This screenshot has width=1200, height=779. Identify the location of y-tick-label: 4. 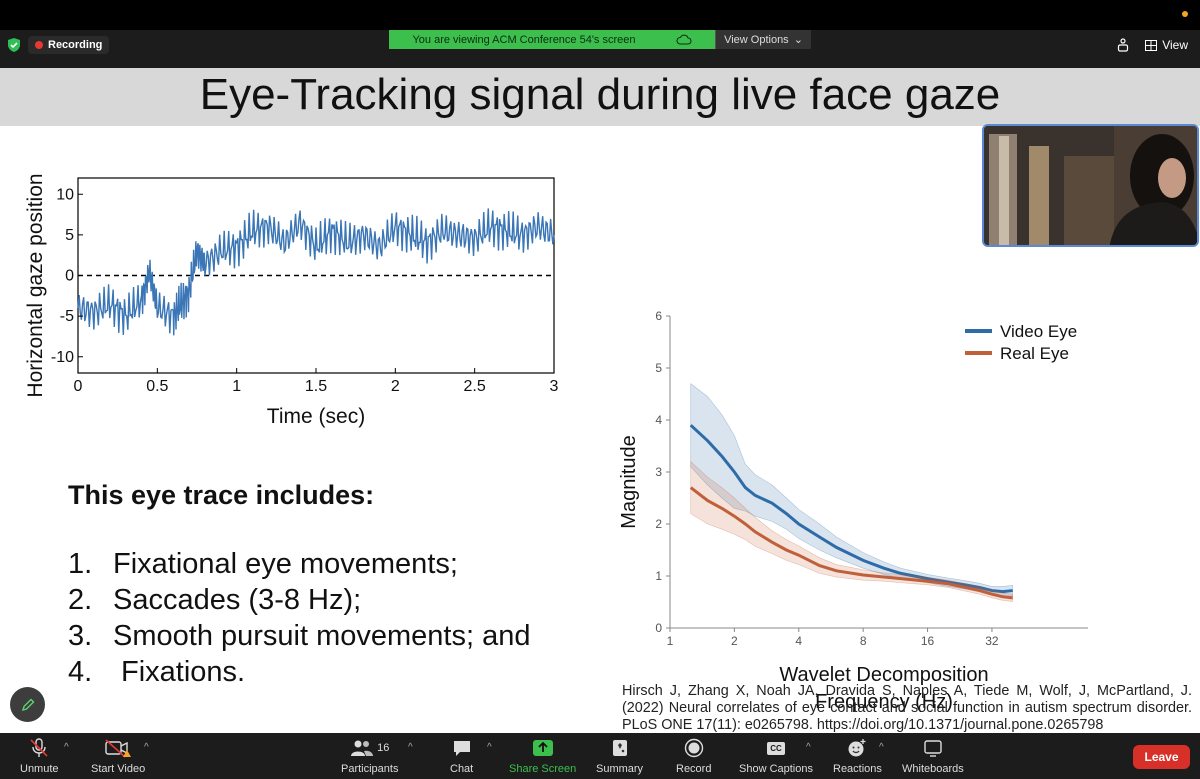
(658, 420).